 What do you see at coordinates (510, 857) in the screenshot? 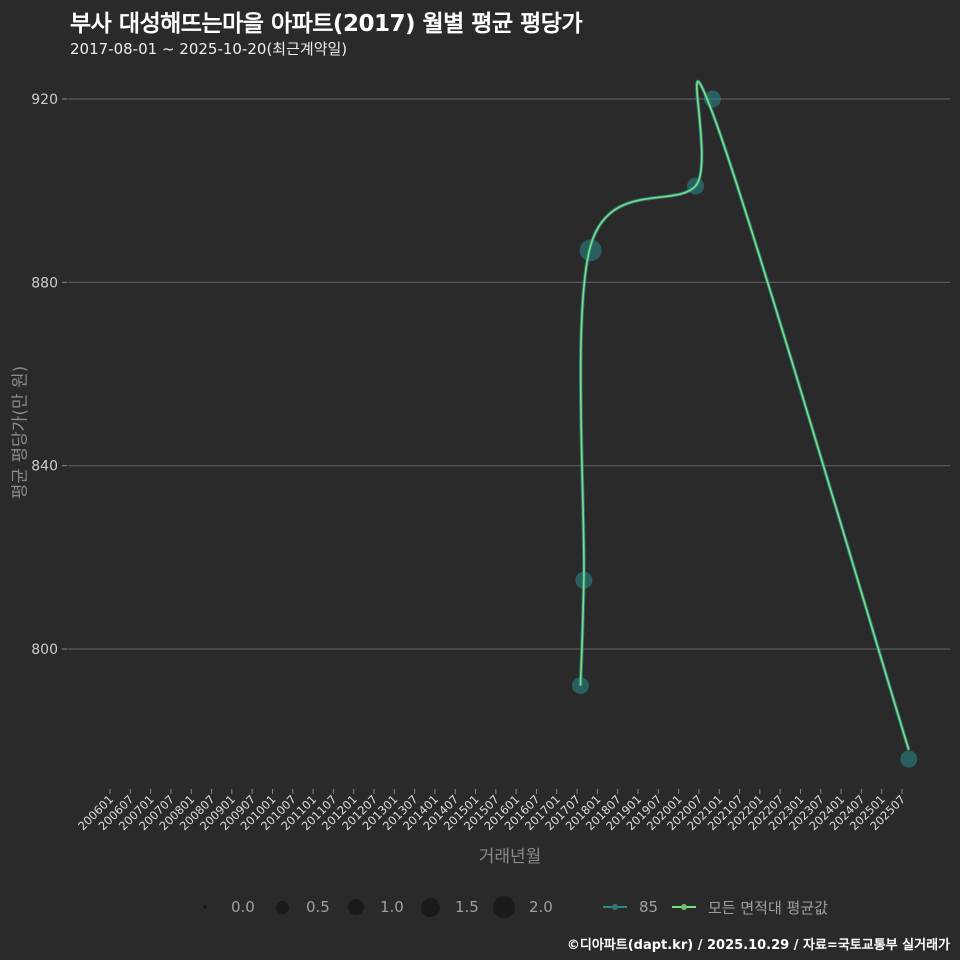
I see `x-axis-label: 거래년월` at bounding box center [510, 857].